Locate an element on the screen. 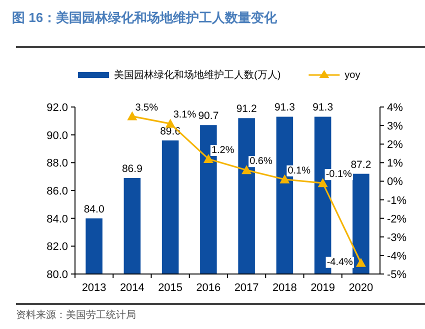 The height and width of the screenshot is (329, 425). y2-tick-label: 2% is located at coordinates (395, 145).